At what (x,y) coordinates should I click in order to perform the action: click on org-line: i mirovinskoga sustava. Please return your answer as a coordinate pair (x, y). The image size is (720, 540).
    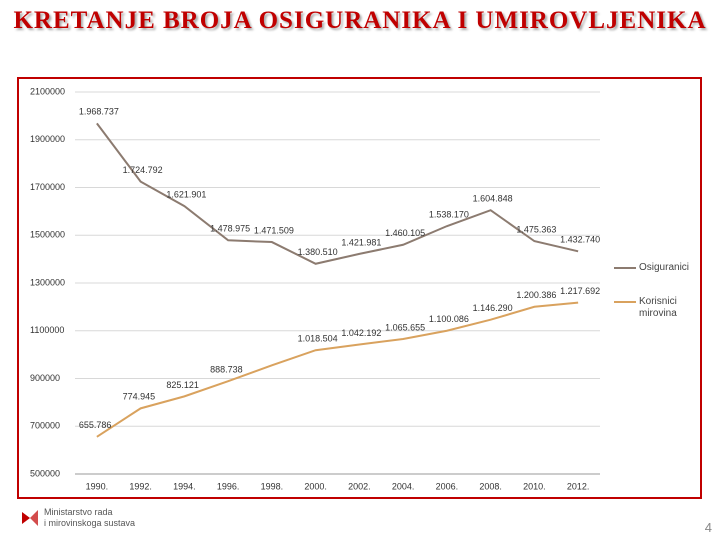
    Looking at the image, I should click on (90, 523).